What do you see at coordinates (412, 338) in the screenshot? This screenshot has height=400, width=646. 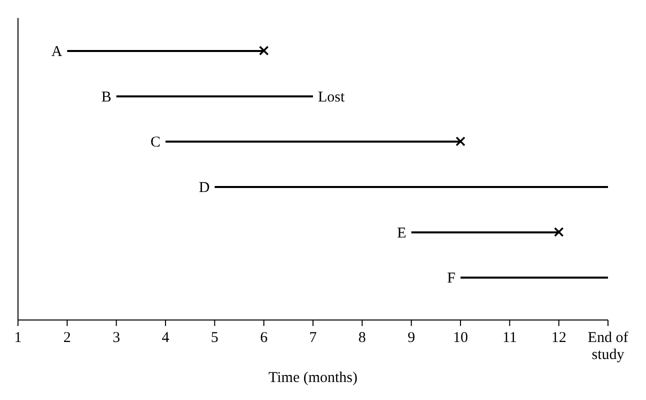 I see `x-tick-label: 9` at bounding box center [412, 338].